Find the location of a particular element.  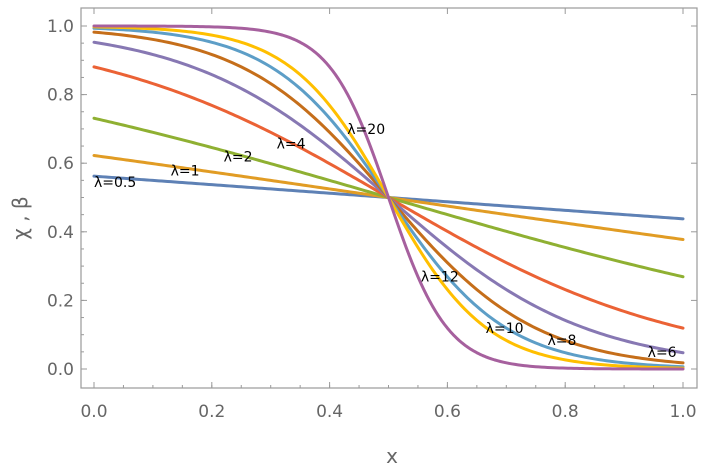

y-axis-title: χ , β is located at coordinates (20, 217).